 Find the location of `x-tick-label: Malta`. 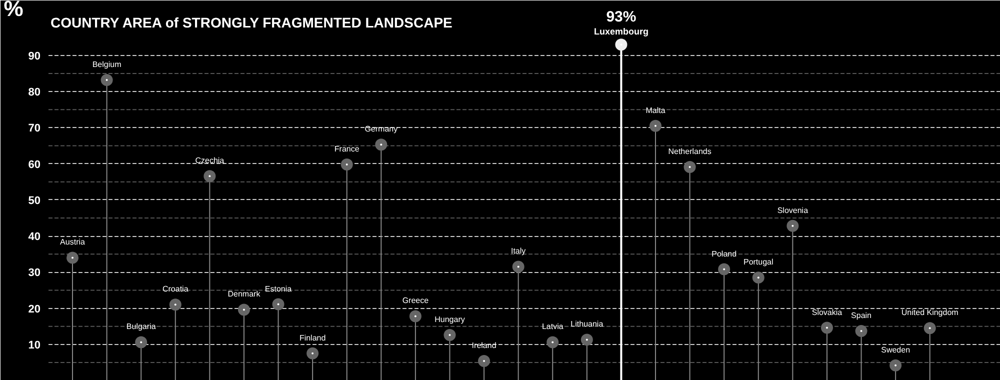

x-tick-label: Malta is located at coordinates (656, 110).